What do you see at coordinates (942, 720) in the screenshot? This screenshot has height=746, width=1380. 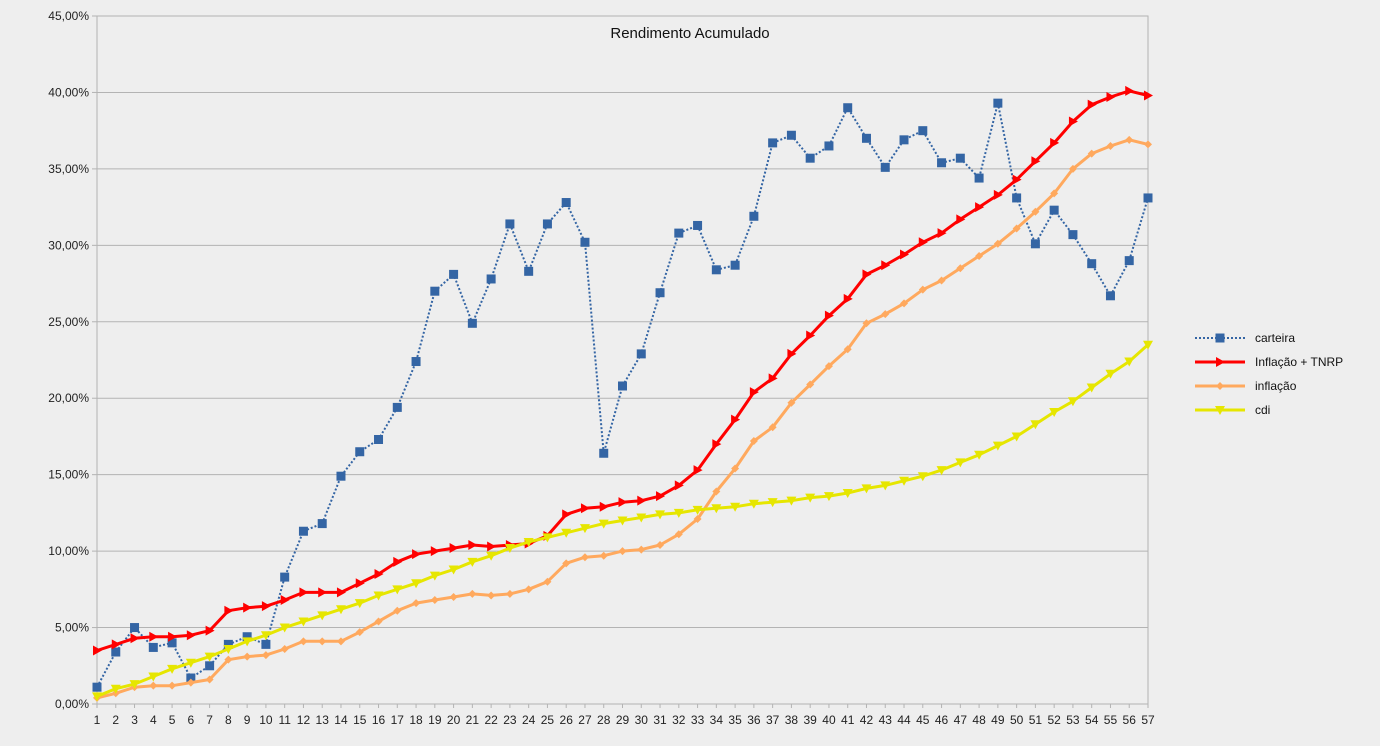 I see `x-tick-label: 46` at bounding box center [942, 720].